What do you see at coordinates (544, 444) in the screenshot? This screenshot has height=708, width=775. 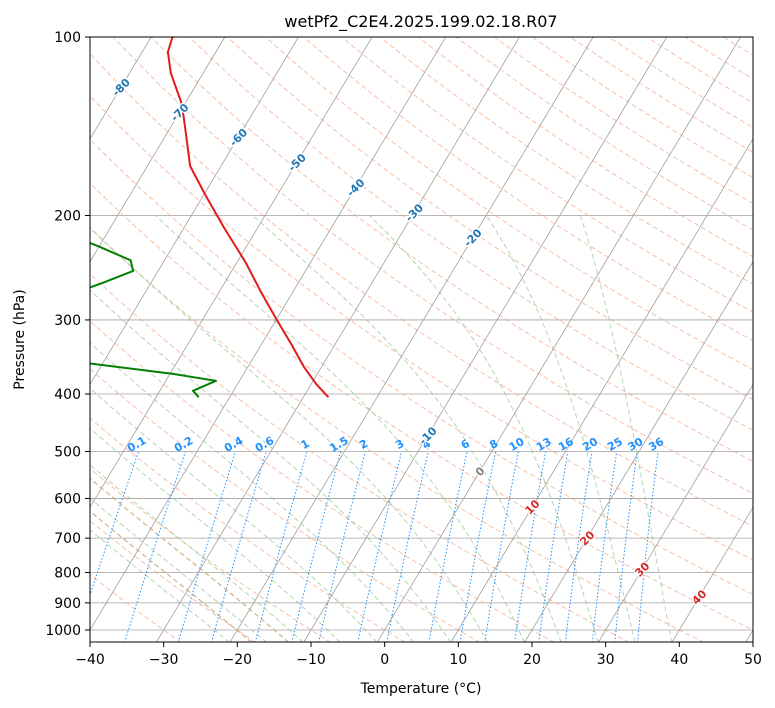 I see `mixing-ratio-label: 13` at bounding box center [544, 444].